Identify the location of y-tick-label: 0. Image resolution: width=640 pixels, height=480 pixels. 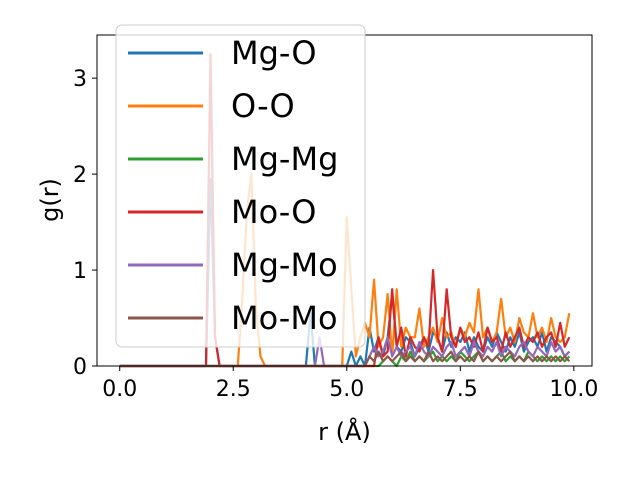
(80, 367).